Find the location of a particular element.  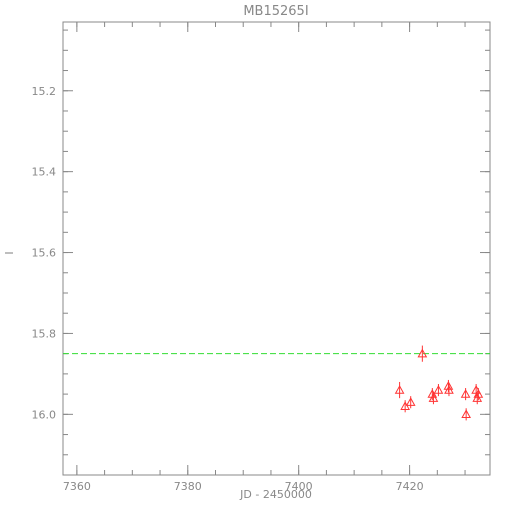

x-tick-label: 7380 is located at coordinates (188, 486).